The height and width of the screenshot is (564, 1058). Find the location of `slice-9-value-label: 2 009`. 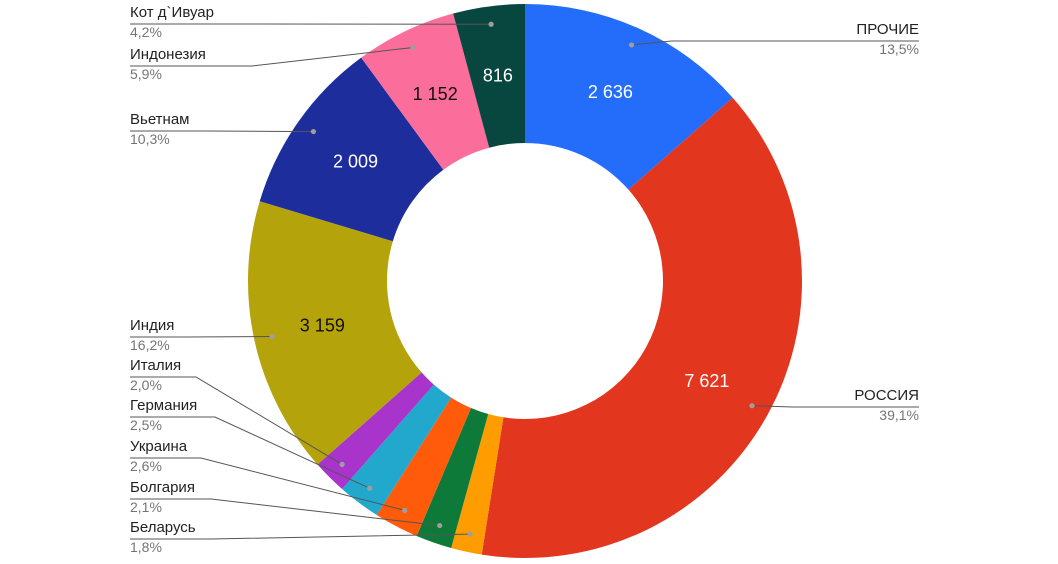

slice-9-value-label: 2 009 is located at coordinates (355, 161).